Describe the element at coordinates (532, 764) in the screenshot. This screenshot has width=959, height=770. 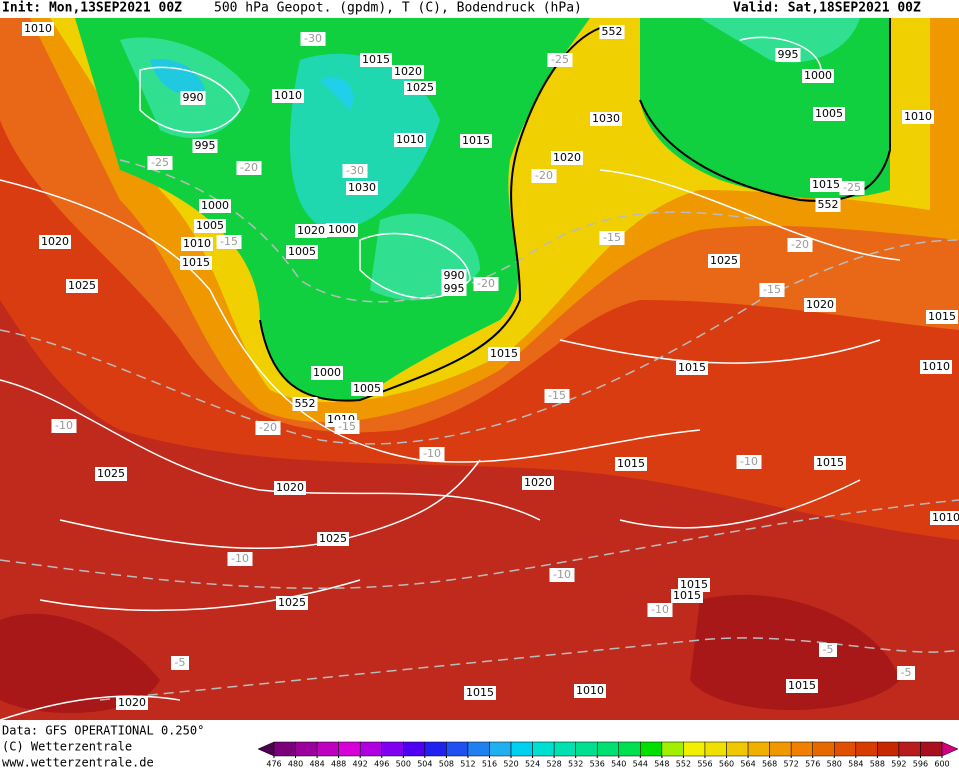
I see `colorbar-label: 524` at that location.